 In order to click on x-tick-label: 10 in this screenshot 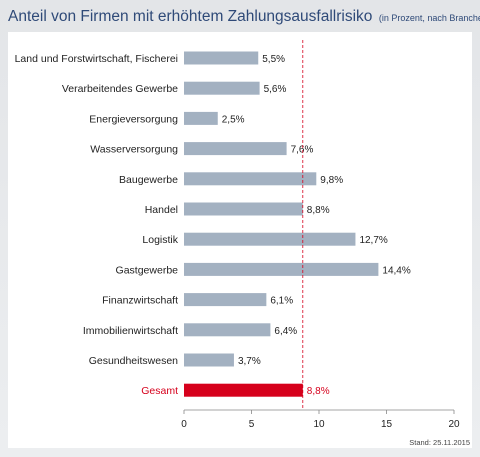, I will do `click(319, 424)`.